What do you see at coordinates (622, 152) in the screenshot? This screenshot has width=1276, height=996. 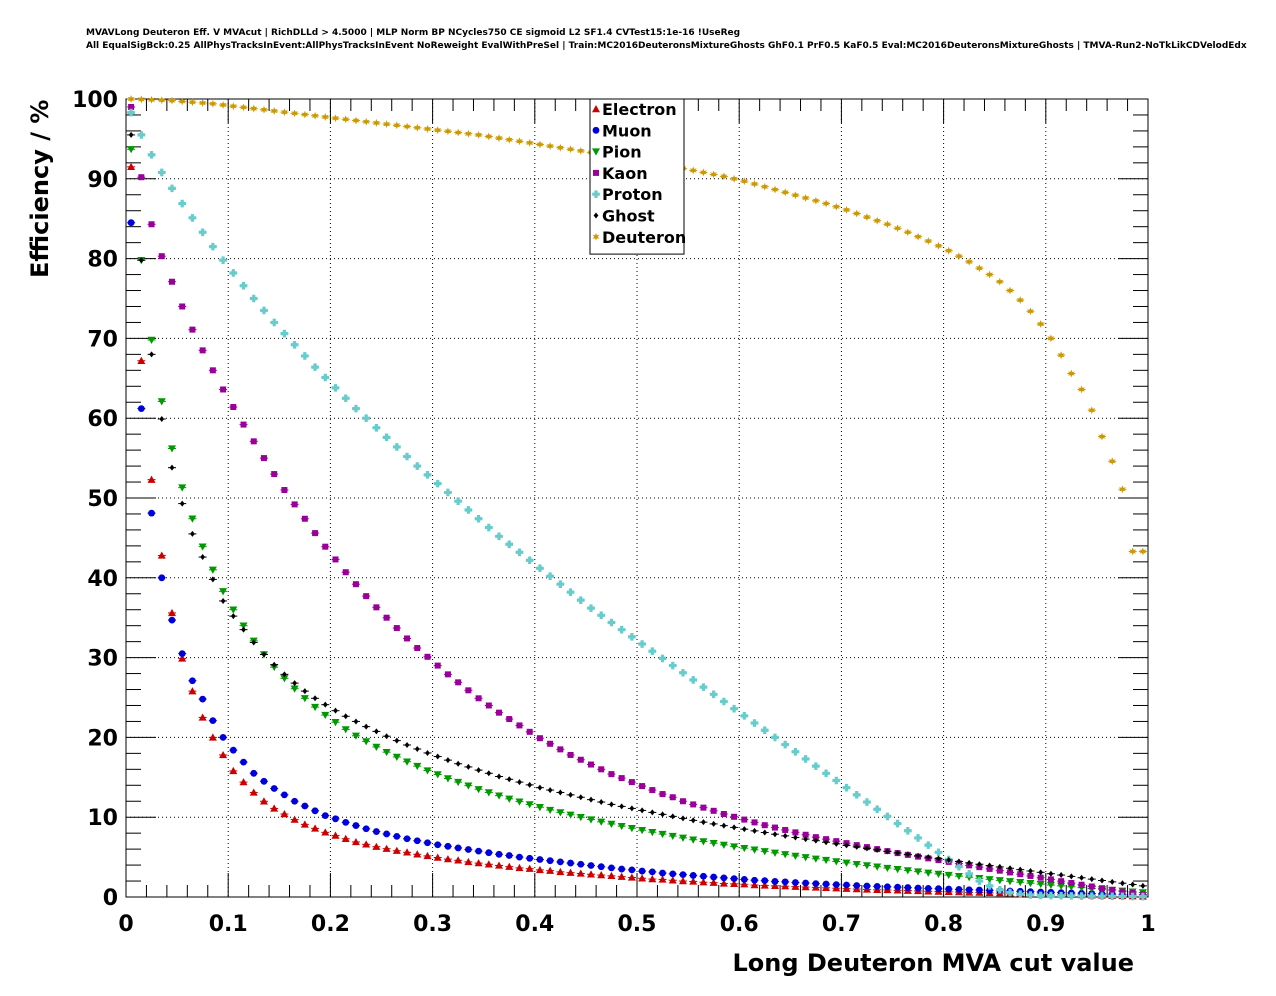 I see `legend-label-pion: Pion` at bounding box center [622, 152].